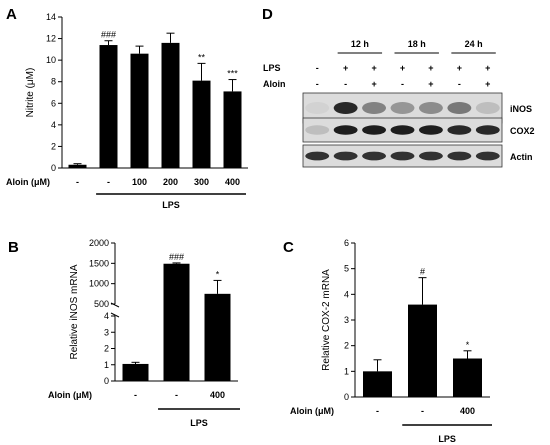 The image size is (550, 445). Describe the element at coordinates (346, 371) in the screenshot. I see `y-tick-label: 1` at that location.